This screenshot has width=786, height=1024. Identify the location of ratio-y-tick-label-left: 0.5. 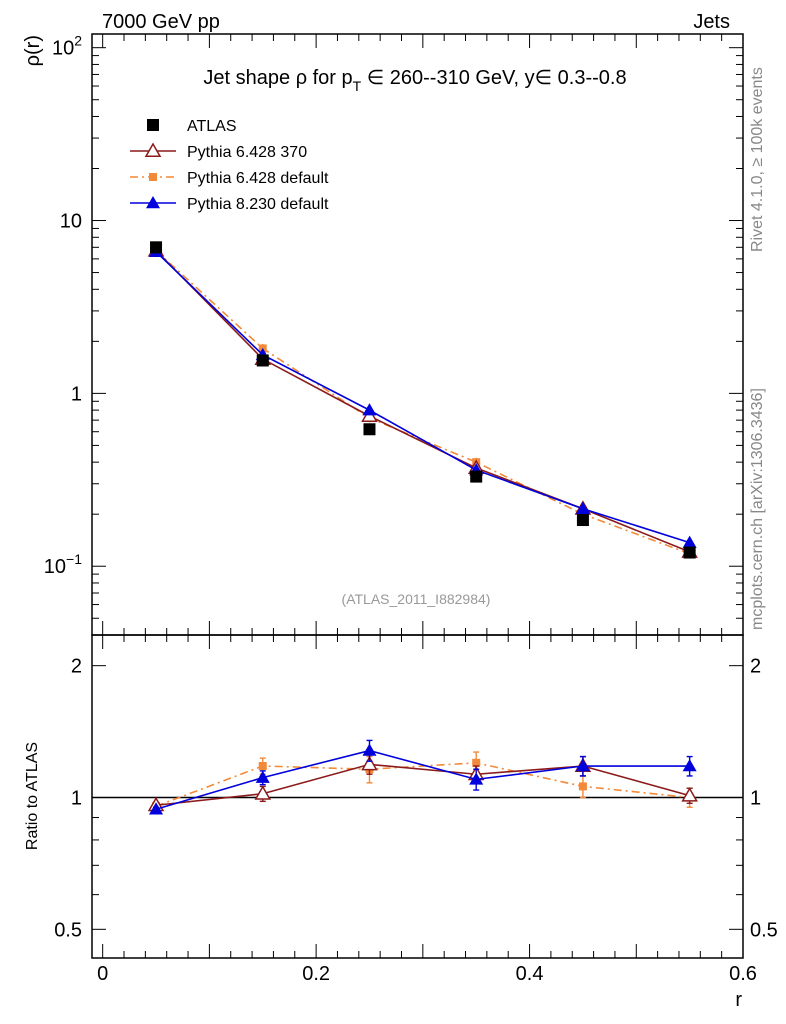
(68, 930).